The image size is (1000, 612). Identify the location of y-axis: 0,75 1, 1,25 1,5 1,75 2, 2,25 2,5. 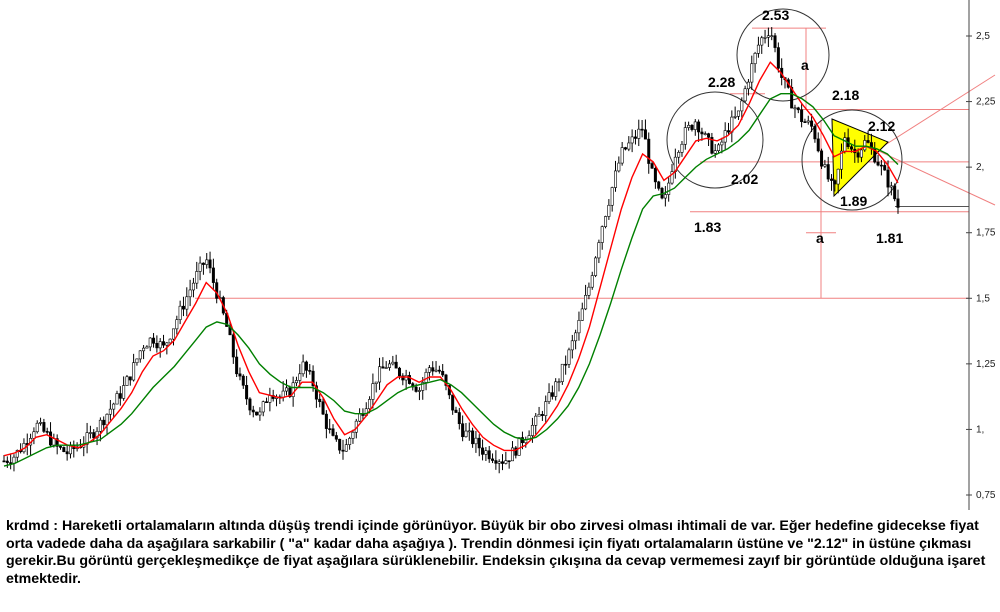
(981, 255).